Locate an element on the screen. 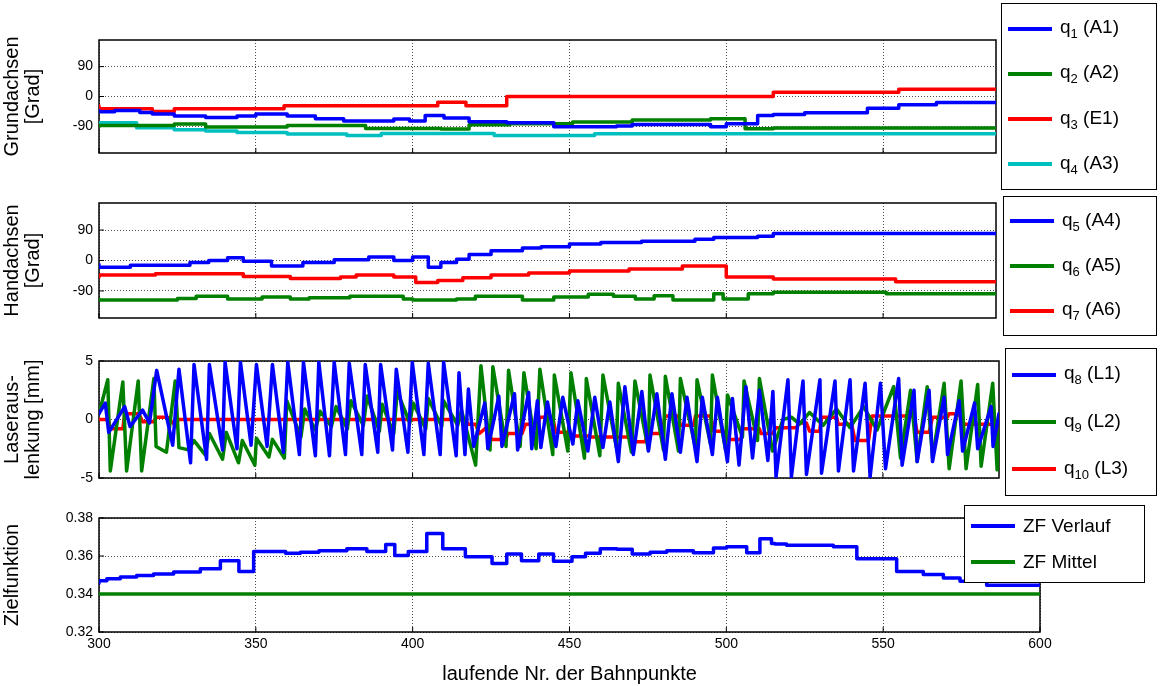 The height and width of the screenshot is (686, 1161). legend-label: q$_{6}$ (A5) is located at coordinates (1091, 266).